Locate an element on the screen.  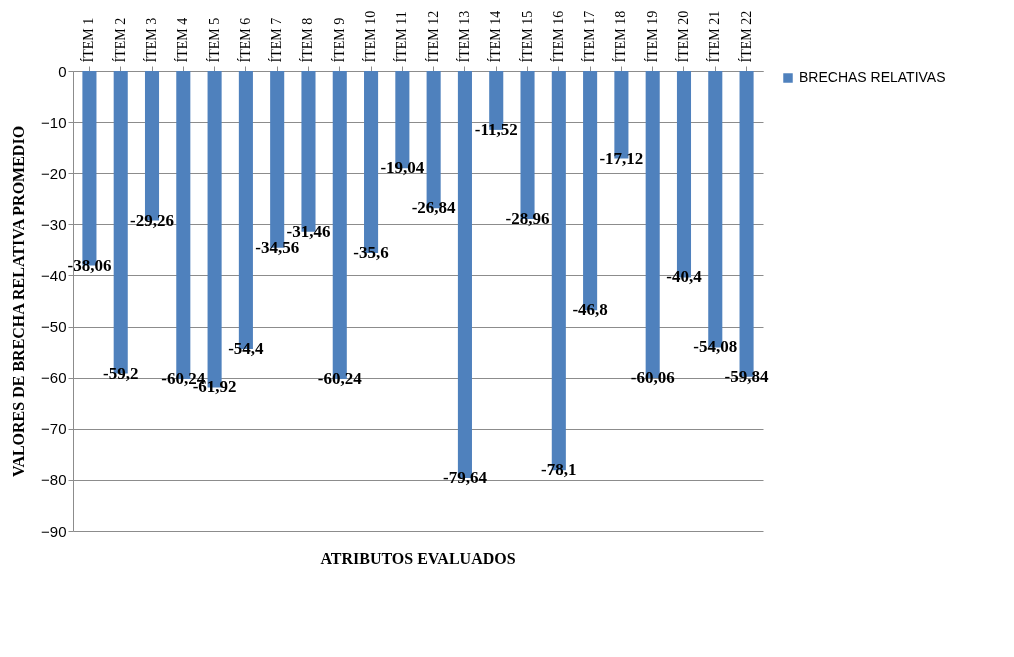
x-tick-label: ÍTEM 19 is located at coordinates (651, 36).